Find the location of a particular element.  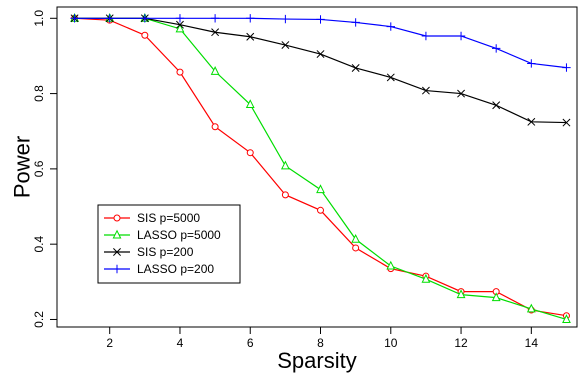

x-tick-label: 4 is located at coordinates (180, 343).